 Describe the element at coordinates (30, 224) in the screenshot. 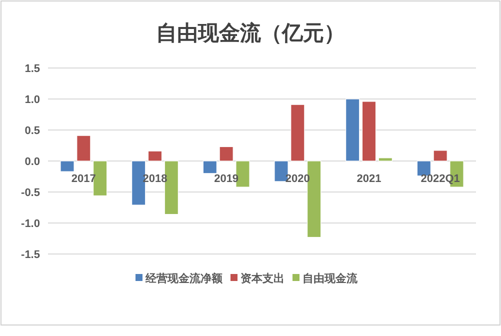

I see `y-tick-label: -1.0` at that location.